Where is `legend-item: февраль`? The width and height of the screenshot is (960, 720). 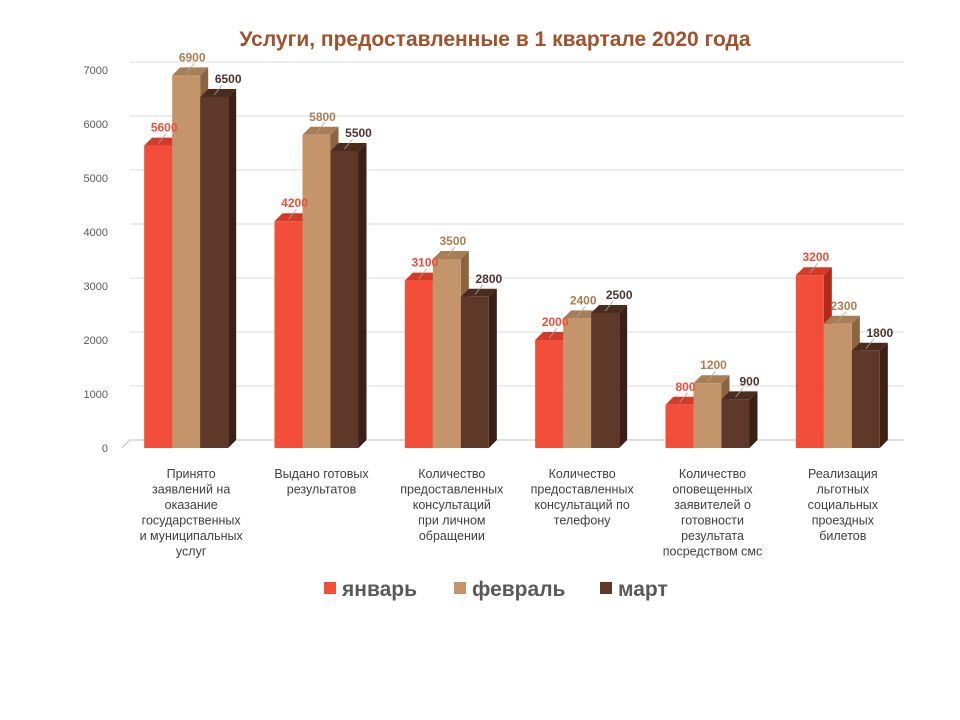 legend-item: февраль is located at coordinates (510, 589).